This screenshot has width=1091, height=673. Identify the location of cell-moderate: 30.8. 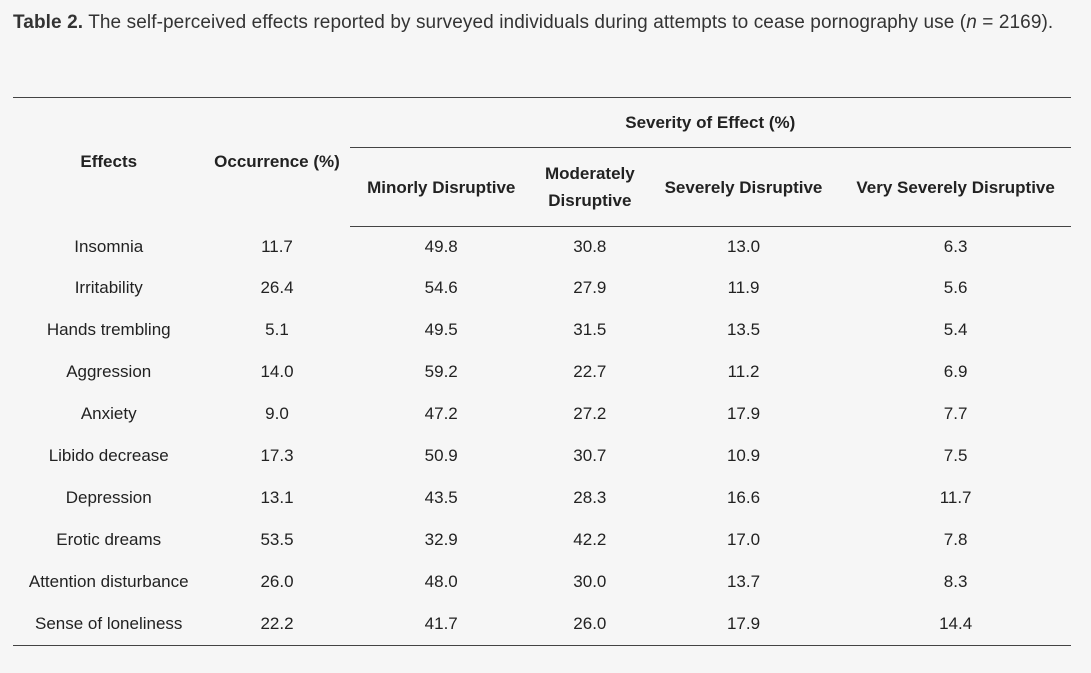
(590, 246).